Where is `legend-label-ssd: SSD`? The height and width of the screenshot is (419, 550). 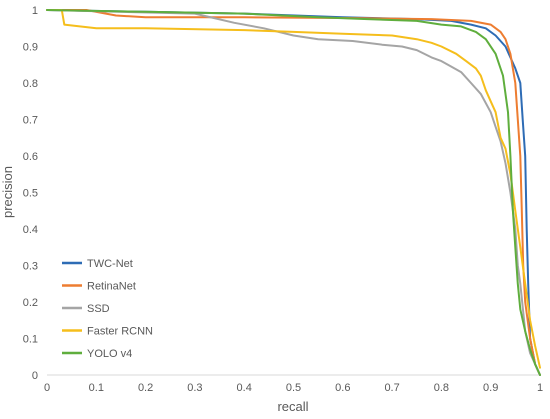
legend-label-ssd: SSD is located at coordinates (98, 309).